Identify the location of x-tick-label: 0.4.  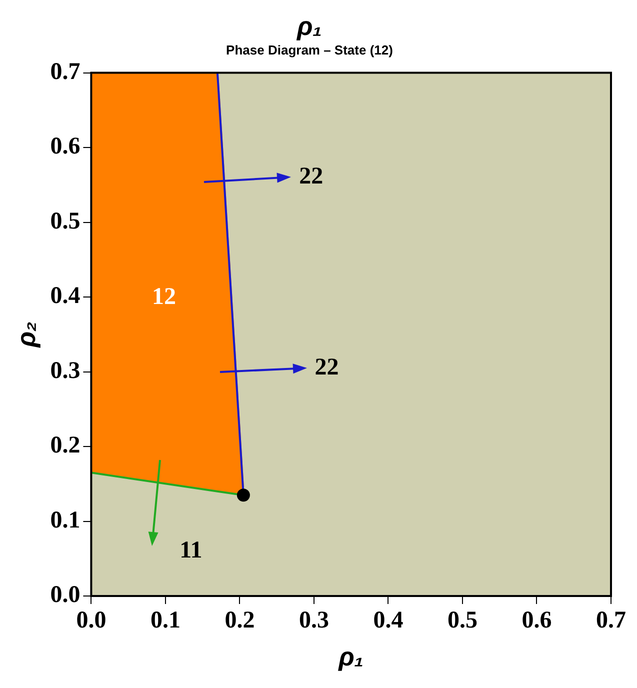
(388, 621).